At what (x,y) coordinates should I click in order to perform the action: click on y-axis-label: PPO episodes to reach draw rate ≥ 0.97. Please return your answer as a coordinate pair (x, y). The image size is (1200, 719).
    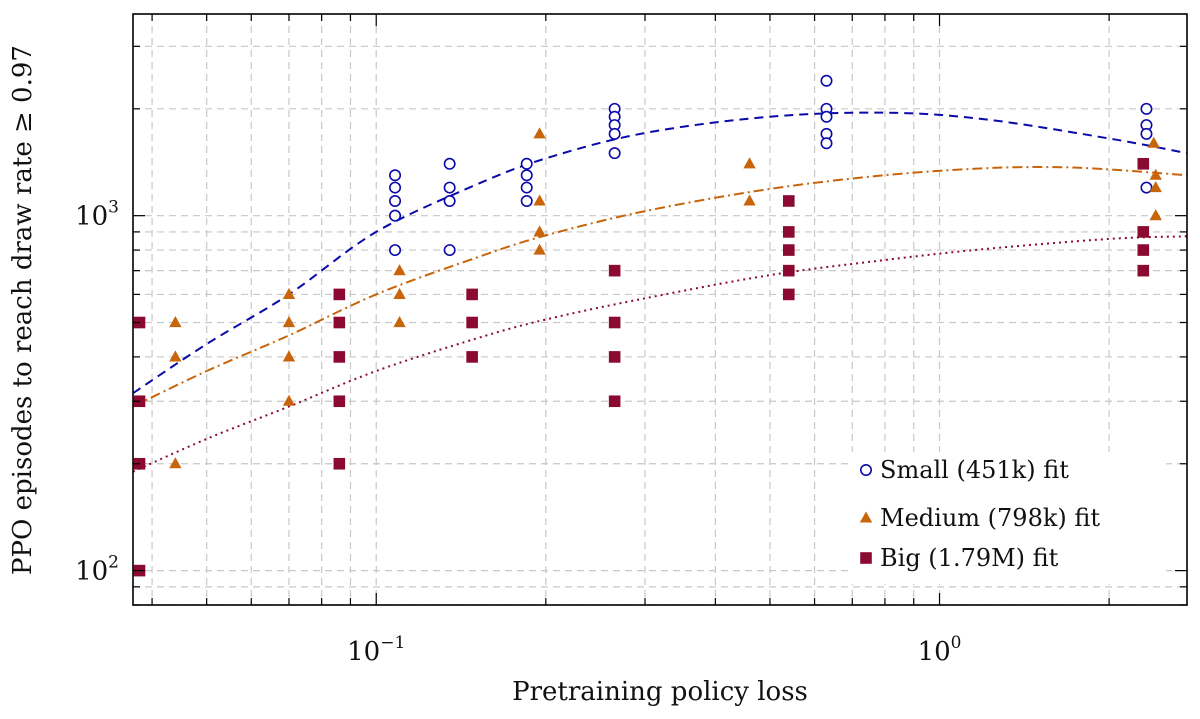
    Looking at the image, I should click on (23, 310).